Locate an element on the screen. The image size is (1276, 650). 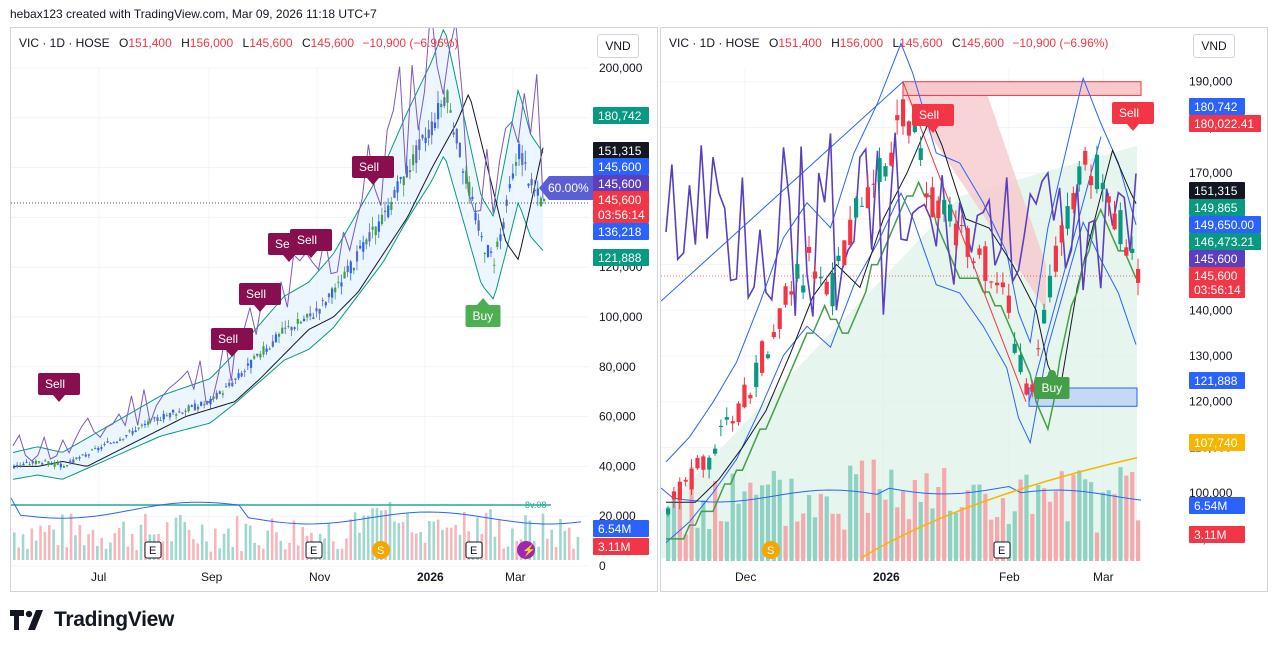
right-currency-button: VND is located at coordinates (1214, 46).